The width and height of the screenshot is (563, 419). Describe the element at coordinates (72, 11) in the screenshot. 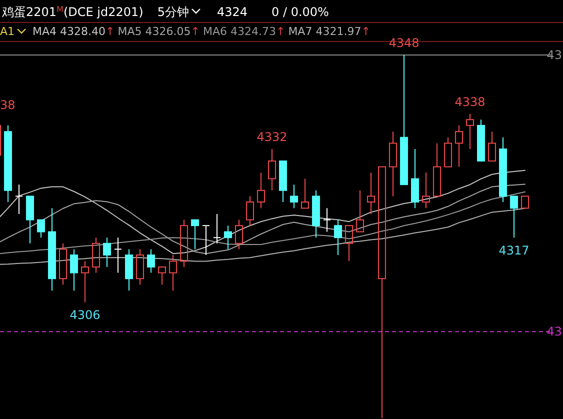

I see `chart-title: 鸡蛋2201$^{M}$(DCE jd2201)` at that location.